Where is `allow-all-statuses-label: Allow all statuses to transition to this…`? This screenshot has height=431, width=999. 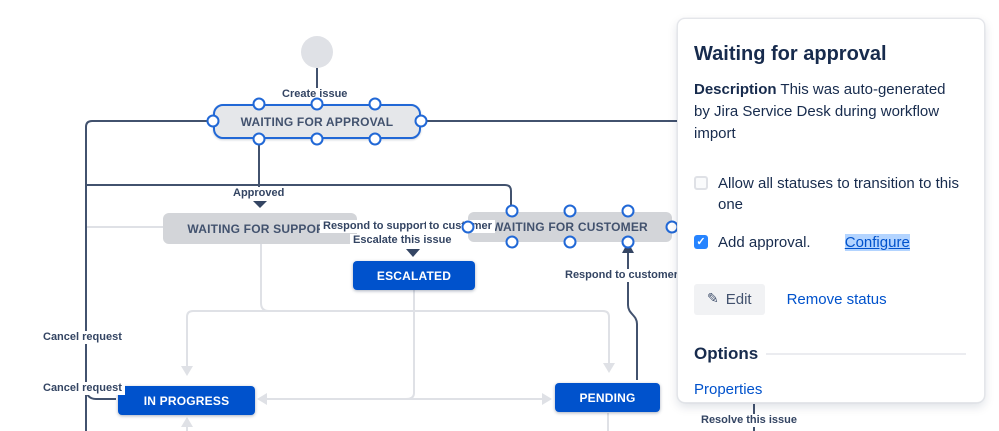
allow-all-statuses-label: Allow all statuses to transition to this… is located at coordinates (838, 194).